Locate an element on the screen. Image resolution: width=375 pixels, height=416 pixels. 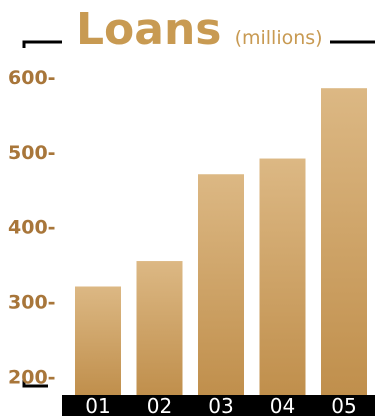
y-axis-ticks: 200- 300- 400- 500- 600- is located at coordinates (32, 227).